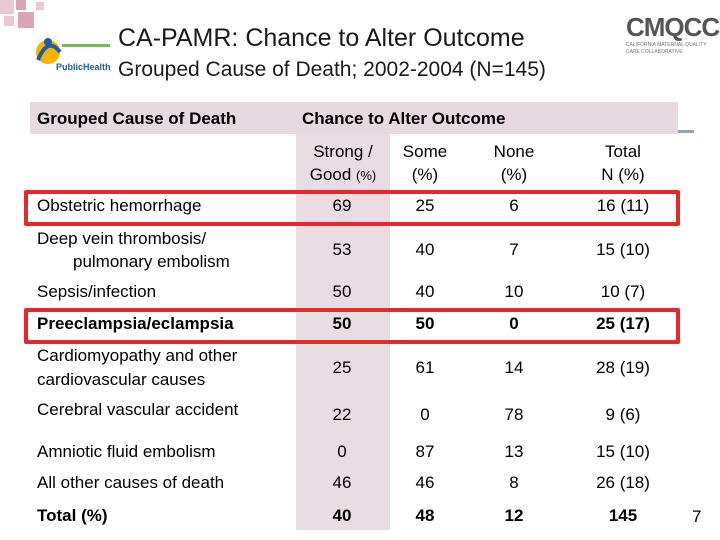 The width and height of the screenshot is (720, 540). Describe the element at coordinates (342, 249) in the screenshot. I see `table-cell-strong: 53` at that location.